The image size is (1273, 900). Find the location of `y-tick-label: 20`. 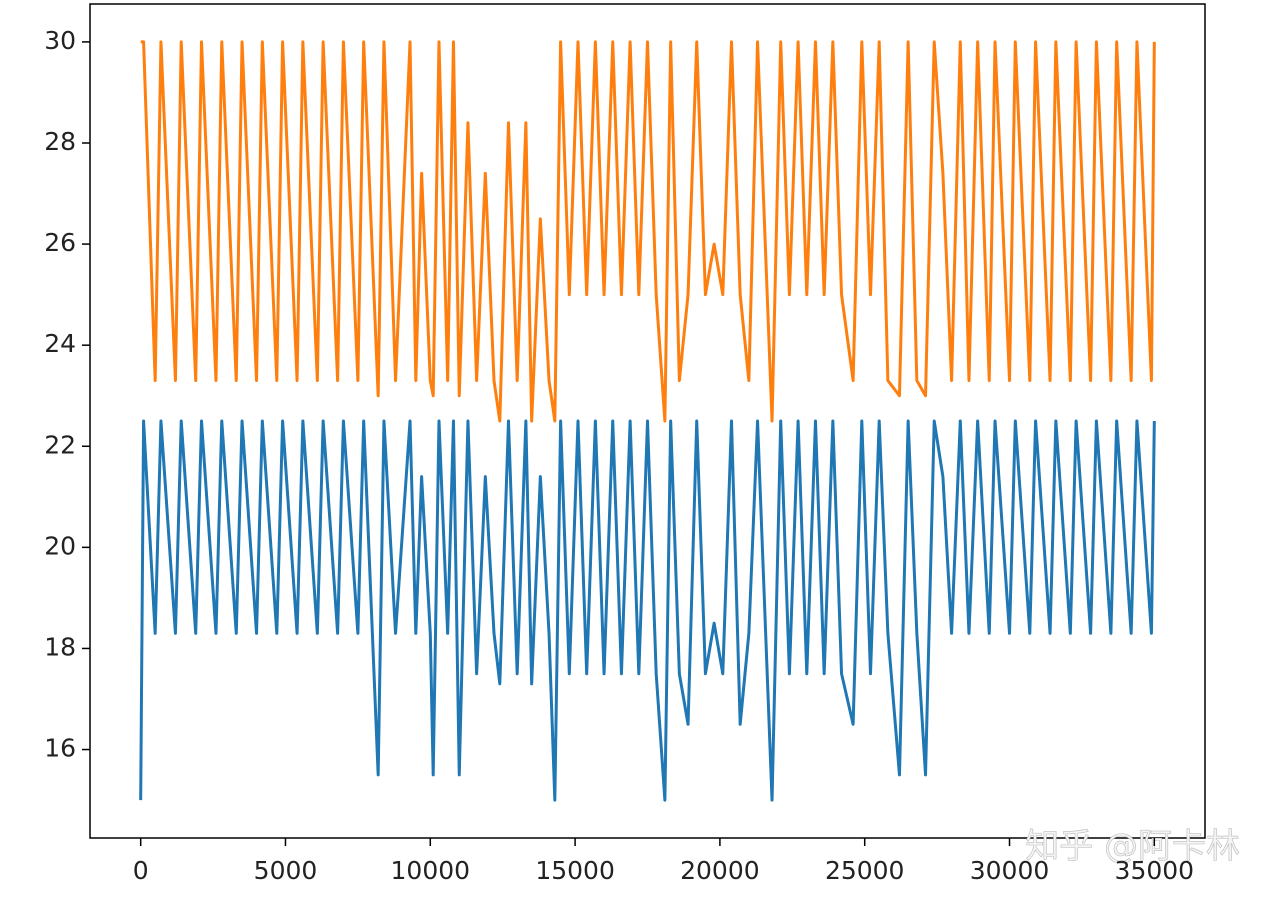

y-tick-label: 20 is located at coordinates (60, 545).